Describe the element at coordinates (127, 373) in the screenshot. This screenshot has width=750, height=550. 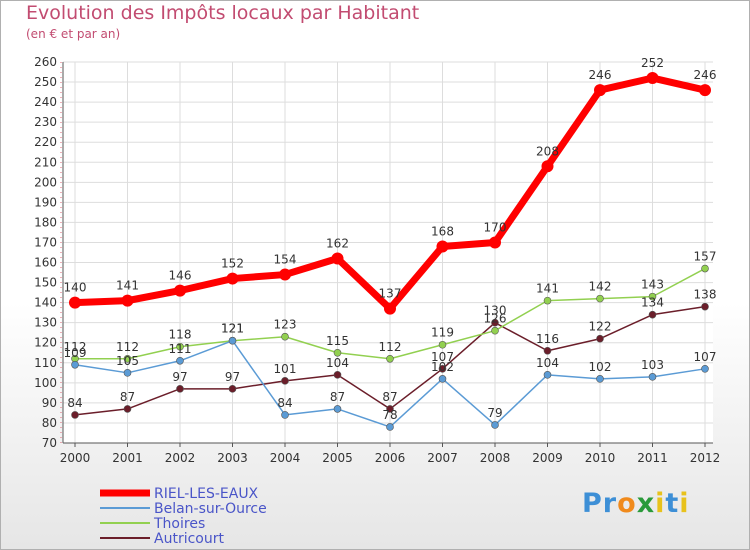
I see `data-point-1-2001` at that location.